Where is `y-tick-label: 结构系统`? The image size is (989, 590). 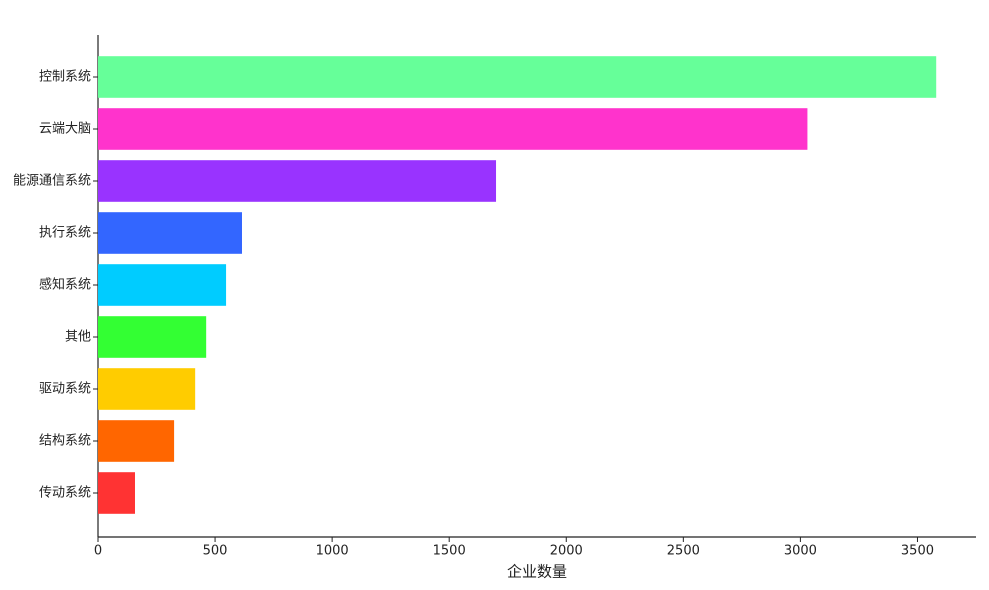 y-tick-label: 结构系统 is located at coordinates (65, 441).